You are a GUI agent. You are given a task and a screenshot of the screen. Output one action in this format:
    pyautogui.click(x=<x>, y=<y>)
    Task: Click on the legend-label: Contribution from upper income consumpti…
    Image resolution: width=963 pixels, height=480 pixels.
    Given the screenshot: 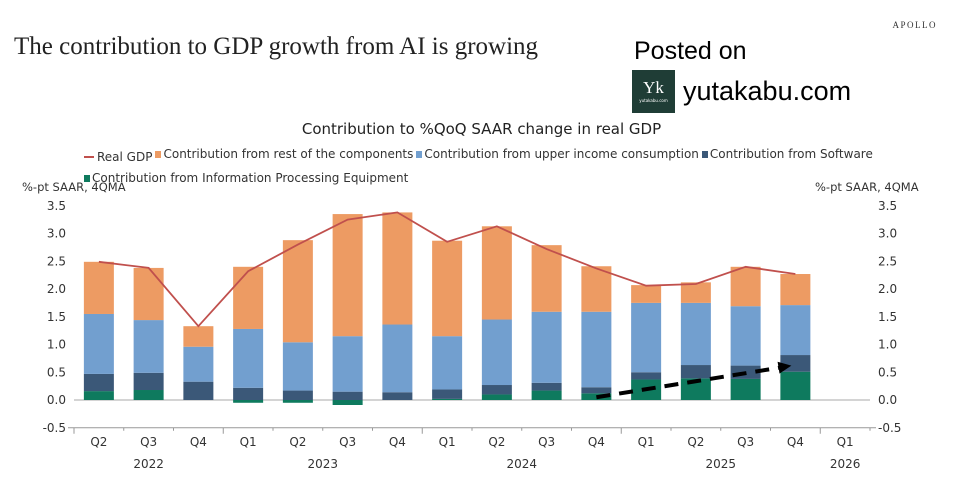 What is the action you would take?
    pyautogui.click(x=561, y=154)
    